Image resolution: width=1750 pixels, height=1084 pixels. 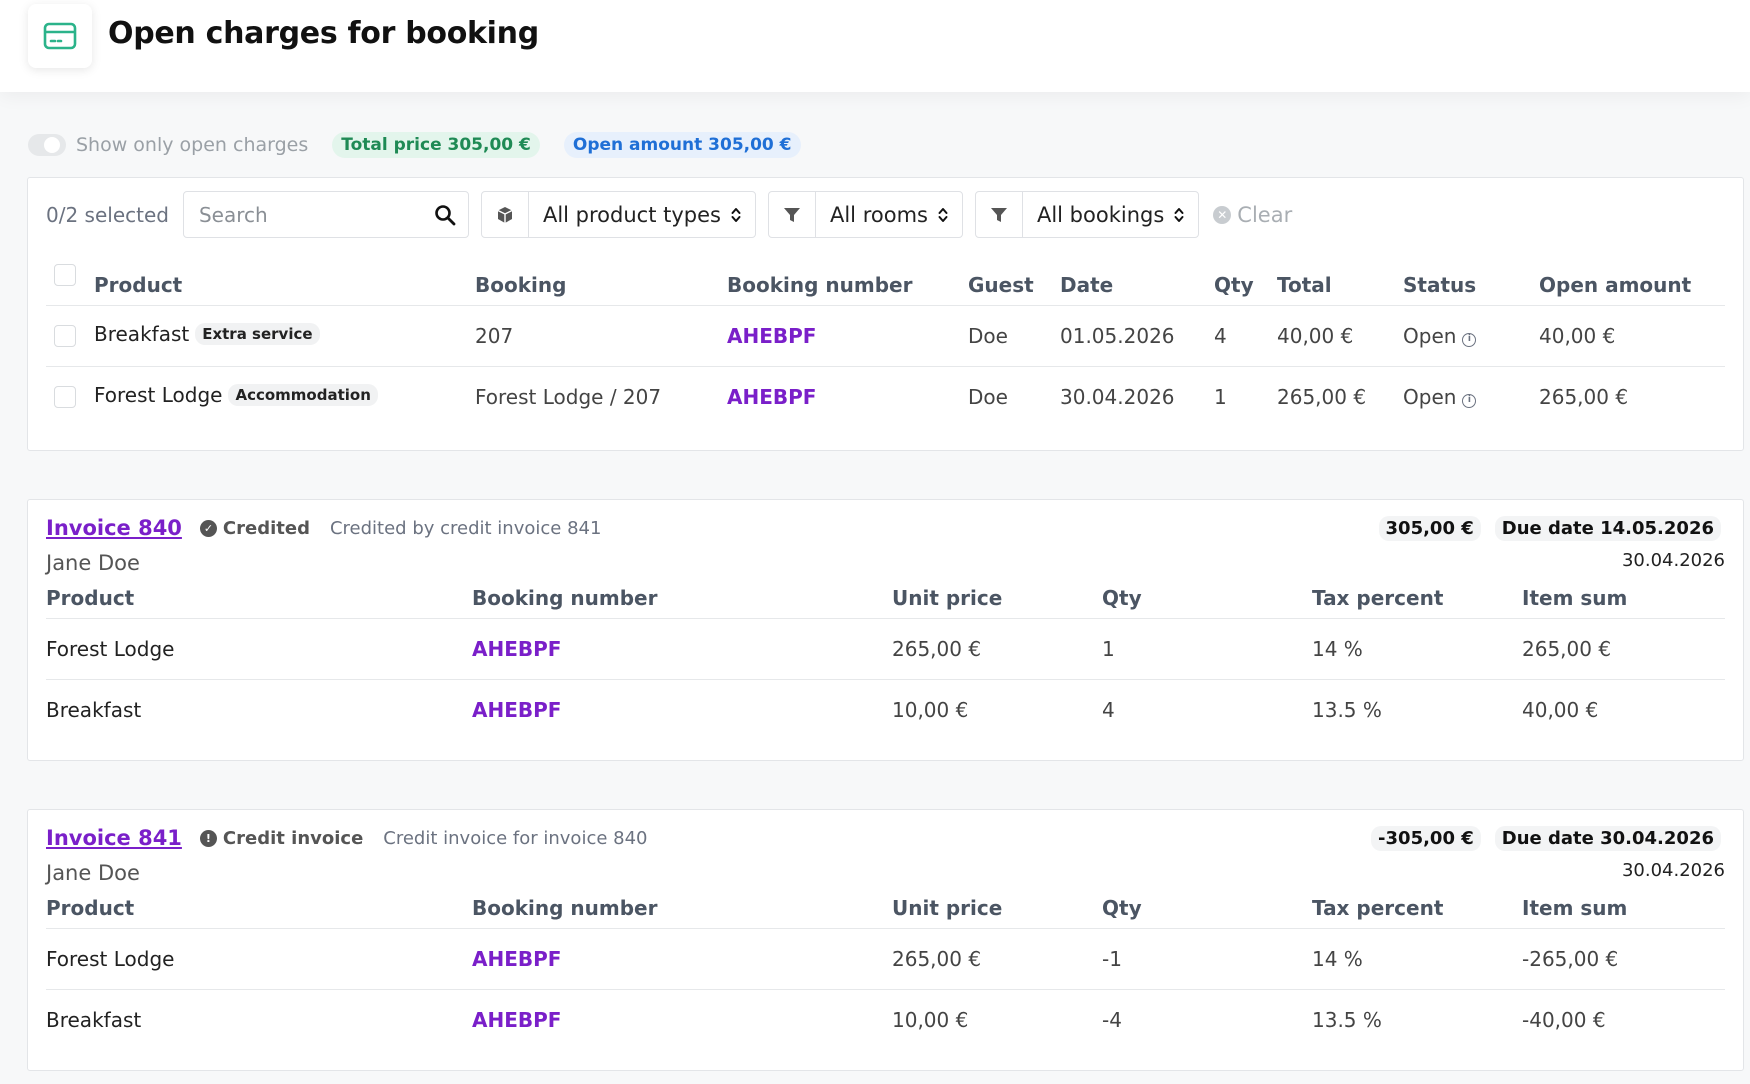 I want to click on room-select: All rooms, so click(x=889, y=214).